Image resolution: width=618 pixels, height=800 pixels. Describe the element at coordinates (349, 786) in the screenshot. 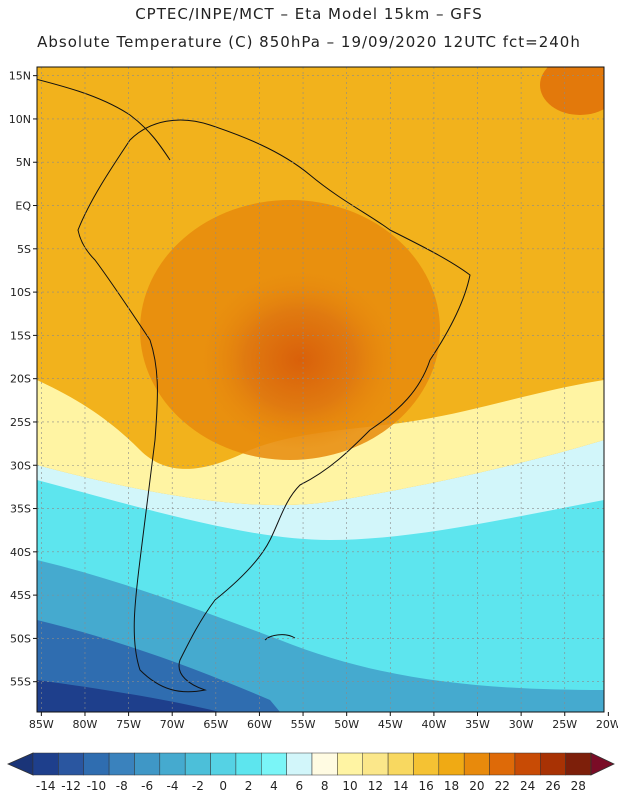

I see `colorbar-label: 10` at that location.